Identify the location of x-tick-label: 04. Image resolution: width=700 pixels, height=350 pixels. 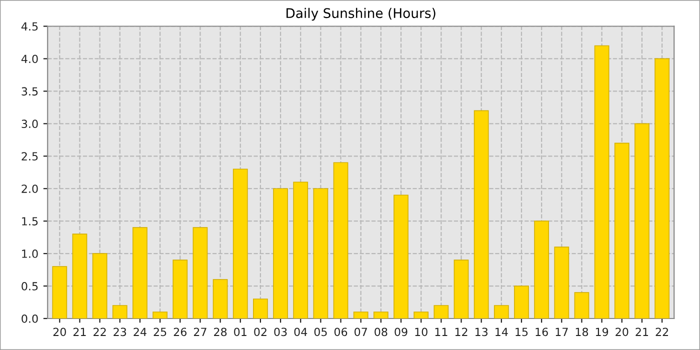
(301, 332).